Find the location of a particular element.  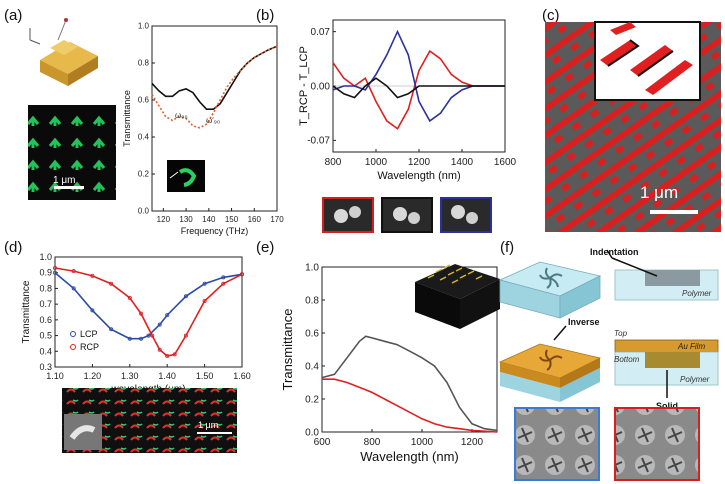

chart-b-xtick-label: 1600 is located at coordinates (505, 162).